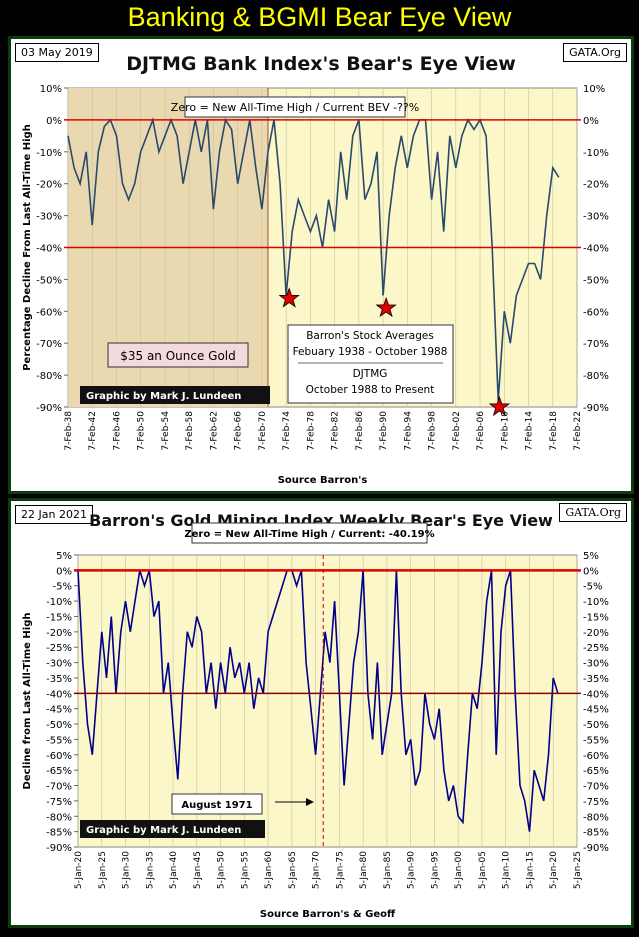 The image size is (639, 937). I want to click on annotation-box, so click(309, 533).